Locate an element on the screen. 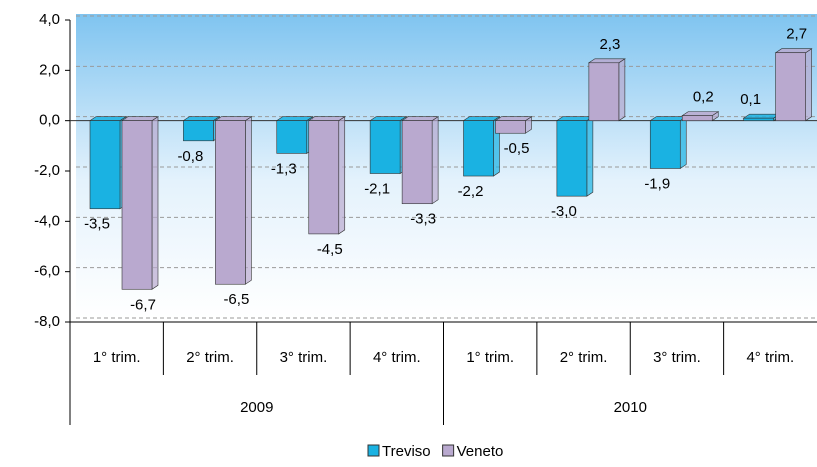 Image resolution: width=817 pixels, height=467 pixels. value-label: -3,3 is located at coordinates (423, 219).